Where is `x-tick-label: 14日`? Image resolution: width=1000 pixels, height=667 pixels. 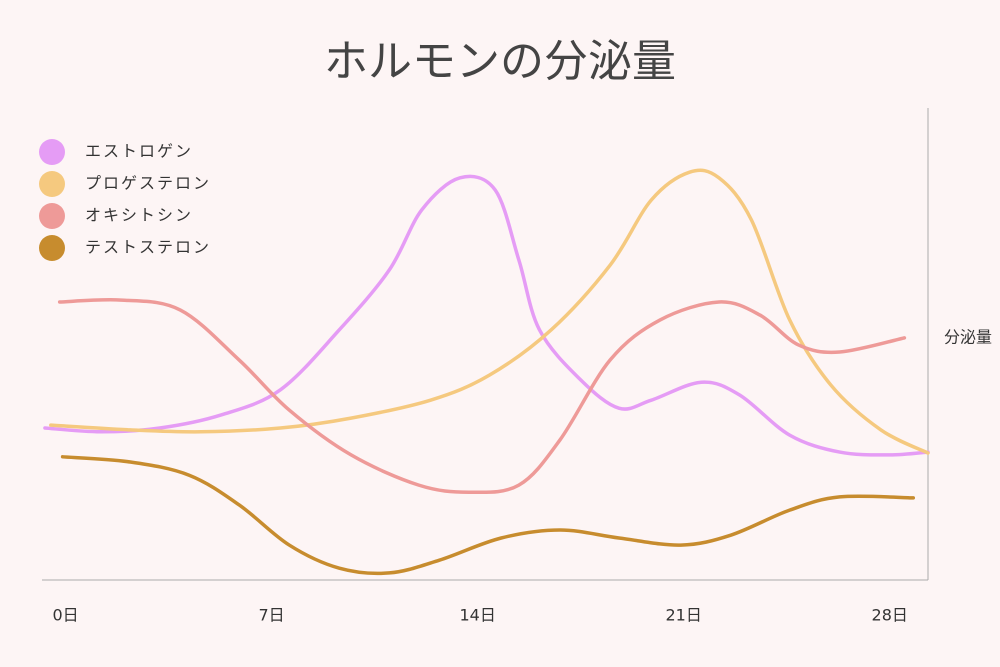 x-tick-label: 14日 is located at coordinates (477, 615).